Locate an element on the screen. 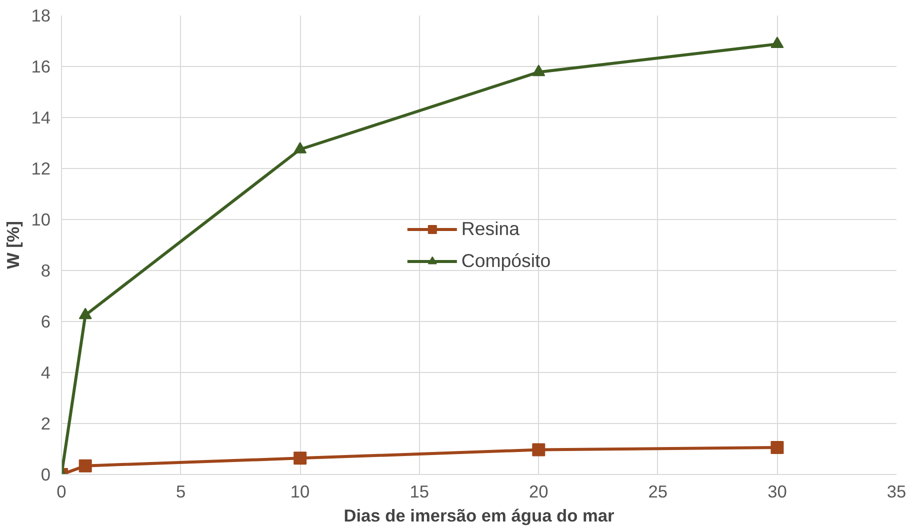 The height and width of the screenshot is (528, 911). y-tick-label: 0 is located at coordinates (45, 474).